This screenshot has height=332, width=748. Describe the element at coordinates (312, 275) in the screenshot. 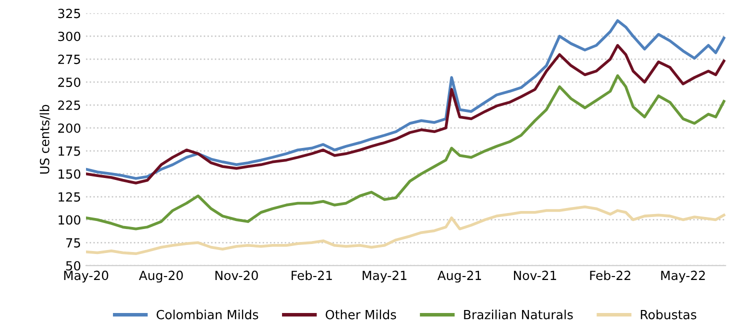

I see `x-tick-label: Feb-21` at that location.